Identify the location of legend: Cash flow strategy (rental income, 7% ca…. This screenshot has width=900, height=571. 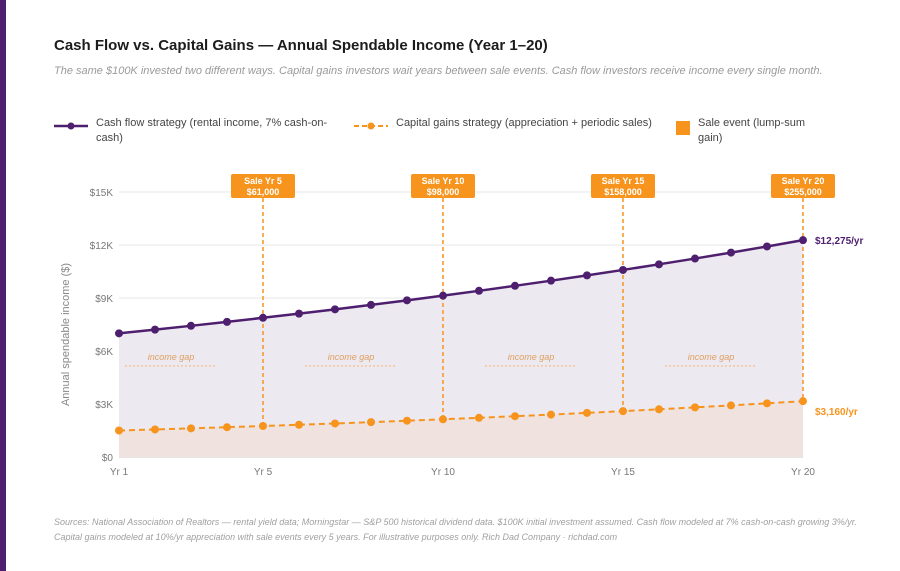
(441, 131).